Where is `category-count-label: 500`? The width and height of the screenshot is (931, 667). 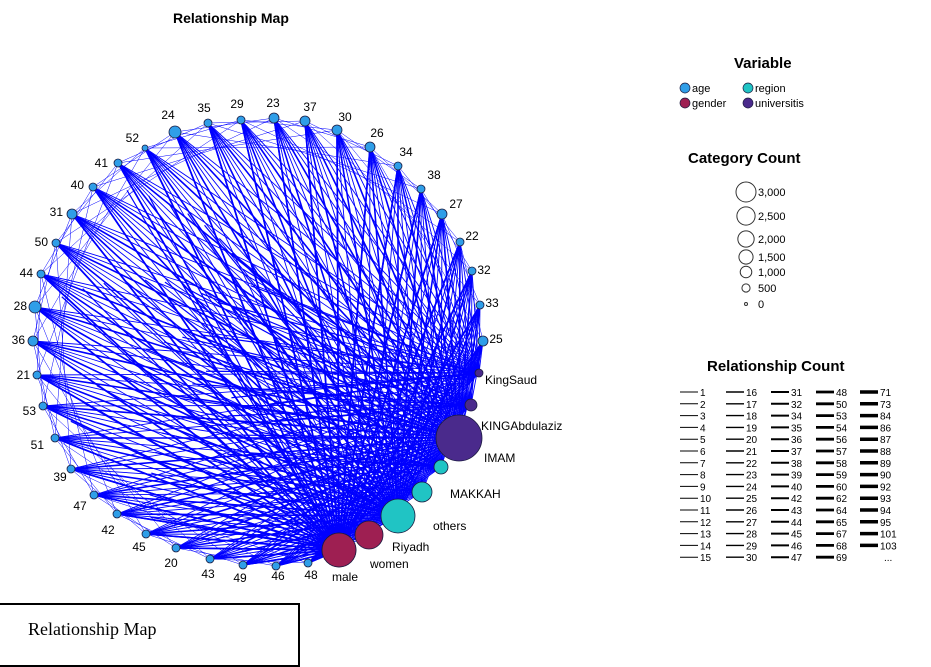 category-count-label: 500 is located at coordinates (767, 289).